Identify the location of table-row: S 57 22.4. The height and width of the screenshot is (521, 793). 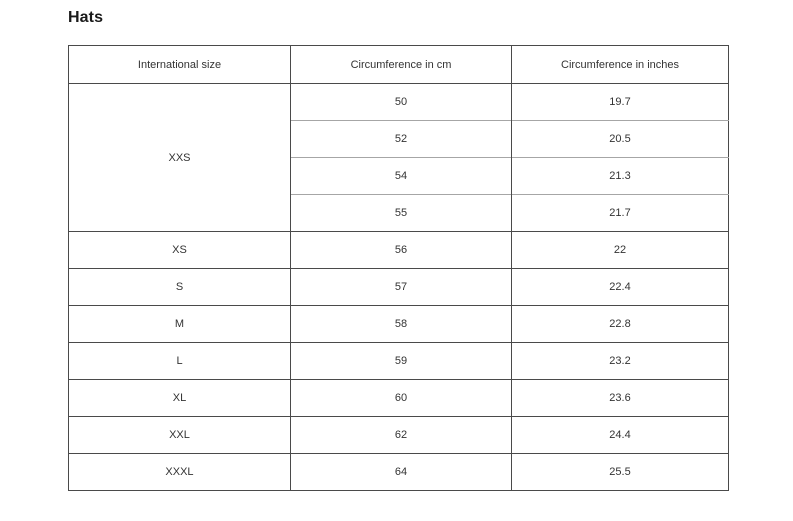
(398, 287).